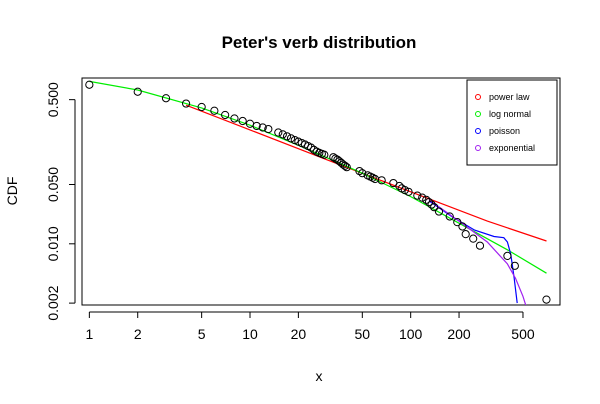  I want to click on x-tick-label: 100, so click(411, 334).